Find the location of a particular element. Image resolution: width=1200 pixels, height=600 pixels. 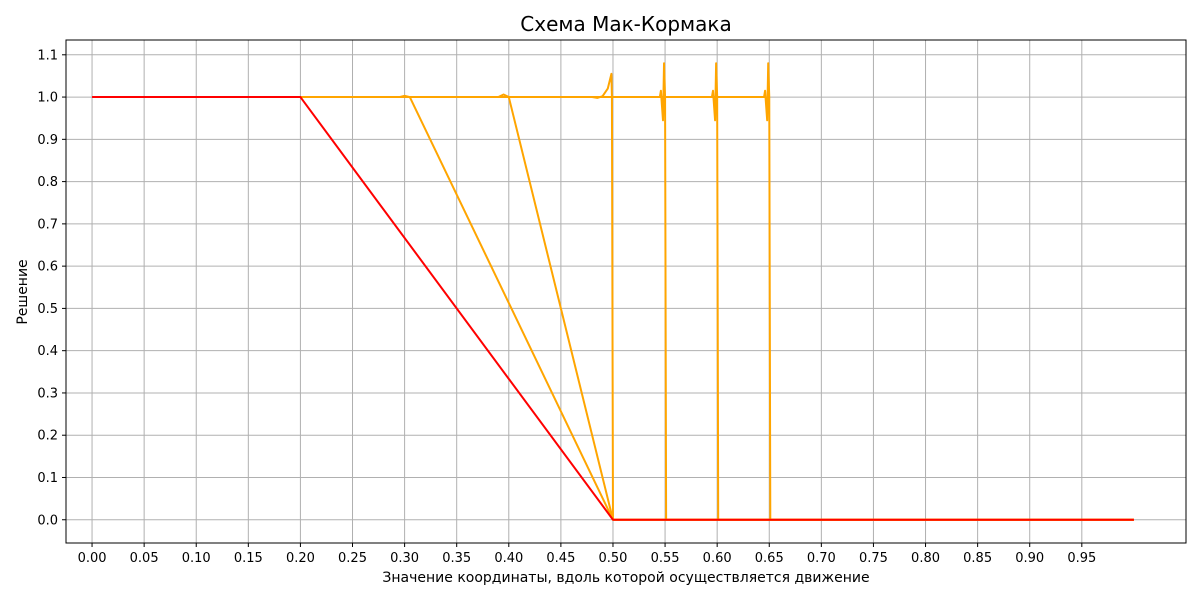

y-tick-label: 0.9 is located at coordinates (47, 140).